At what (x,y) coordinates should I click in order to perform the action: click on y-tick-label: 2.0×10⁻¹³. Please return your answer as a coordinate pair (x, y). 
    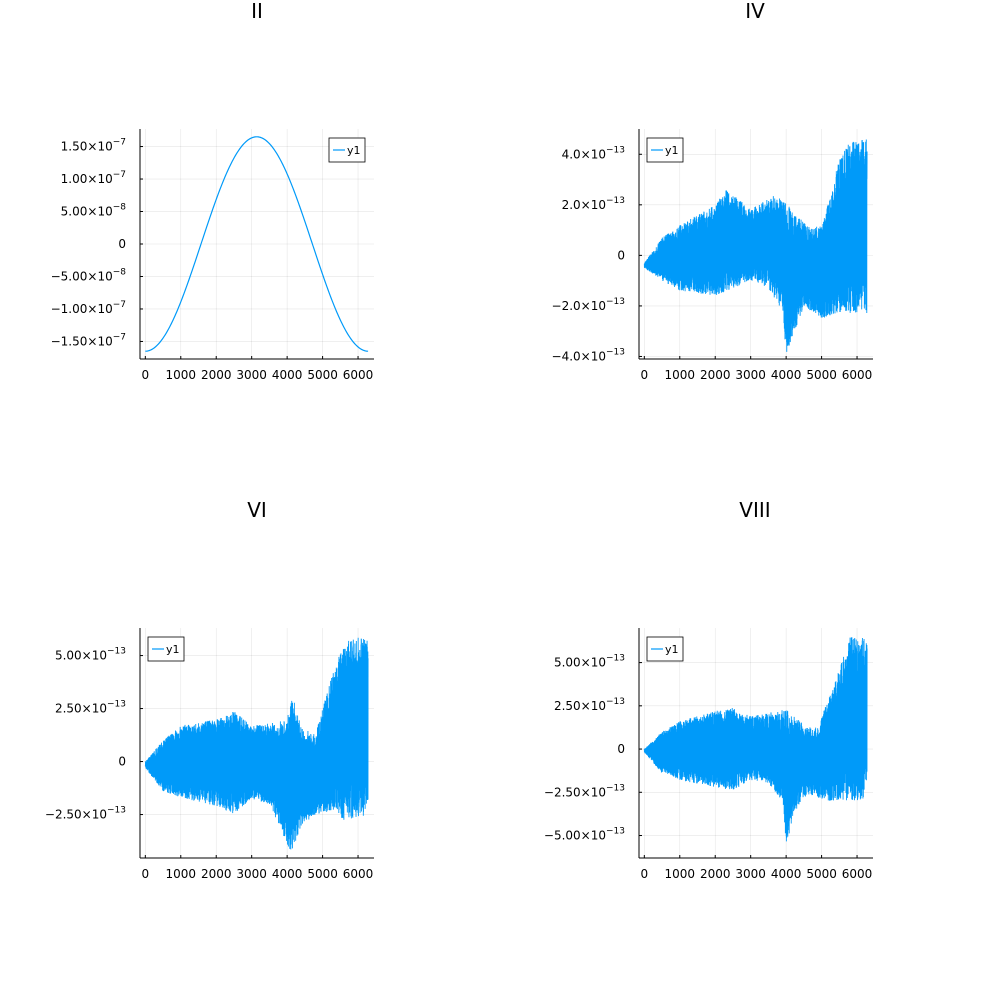
    Looking at the image, I should click on (593, 204).